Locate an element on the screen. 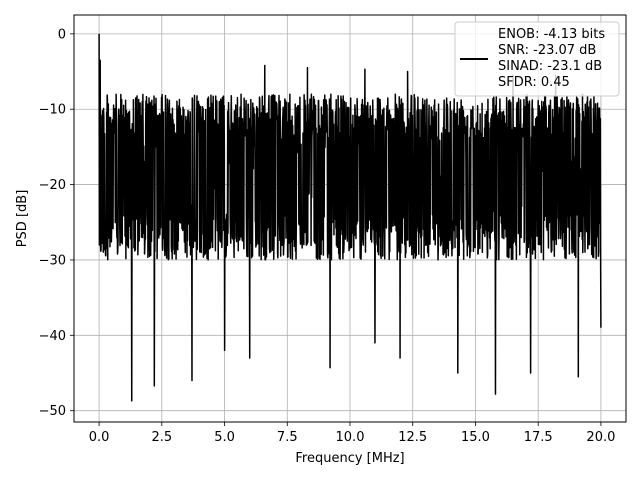 The image size is (640, 480). x-tick-label: 0.0 is located at coordinates (99, 437).